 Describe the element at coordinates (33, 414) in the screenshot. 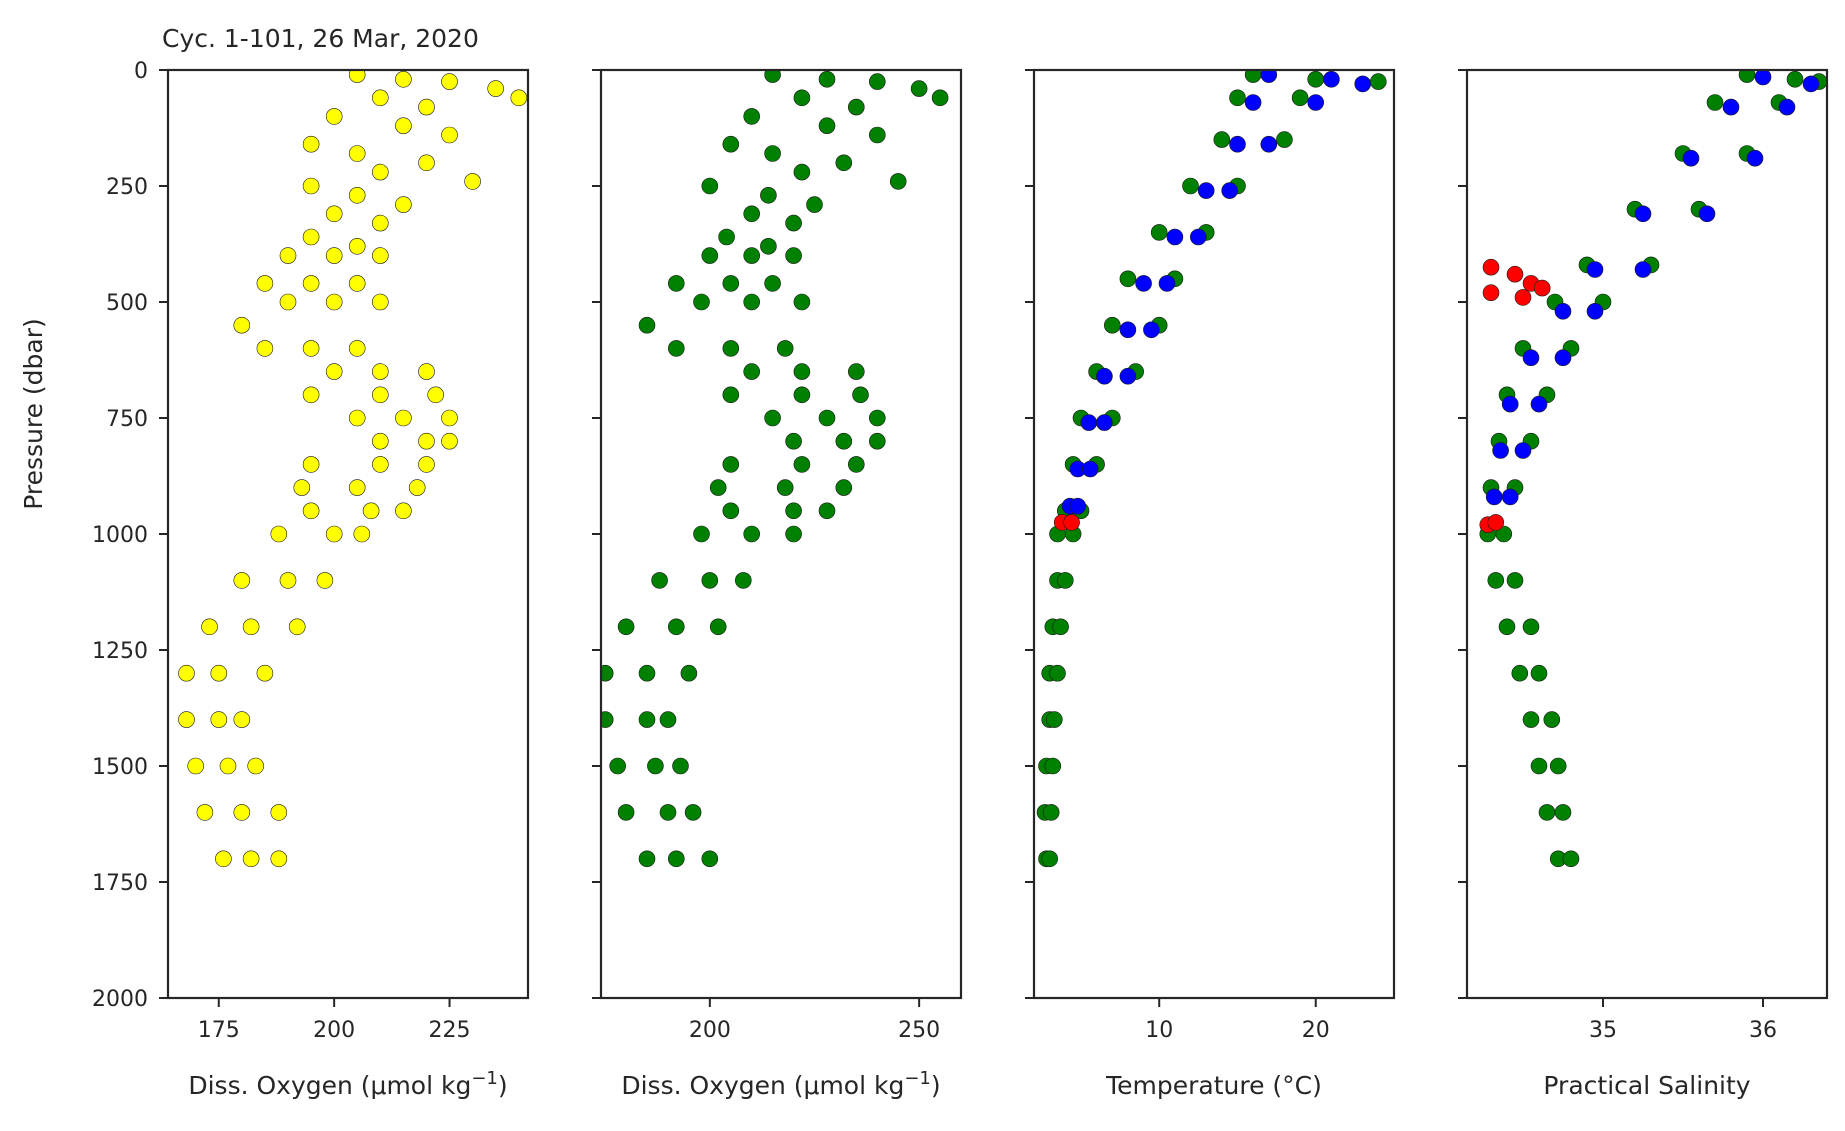

I see `y-axis-label: Pressure (dbar)` at that location.